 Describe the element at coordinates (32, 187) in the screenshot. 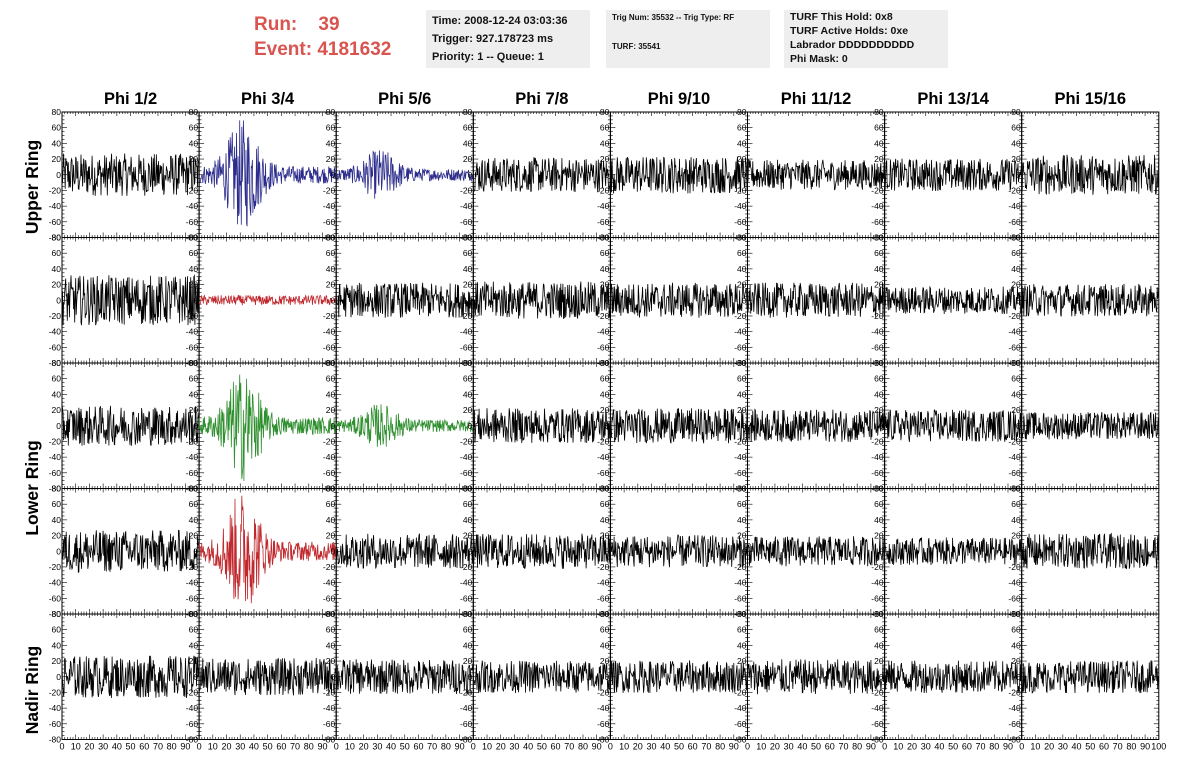

I see `ring-label-1: Upper Ring` at that location.